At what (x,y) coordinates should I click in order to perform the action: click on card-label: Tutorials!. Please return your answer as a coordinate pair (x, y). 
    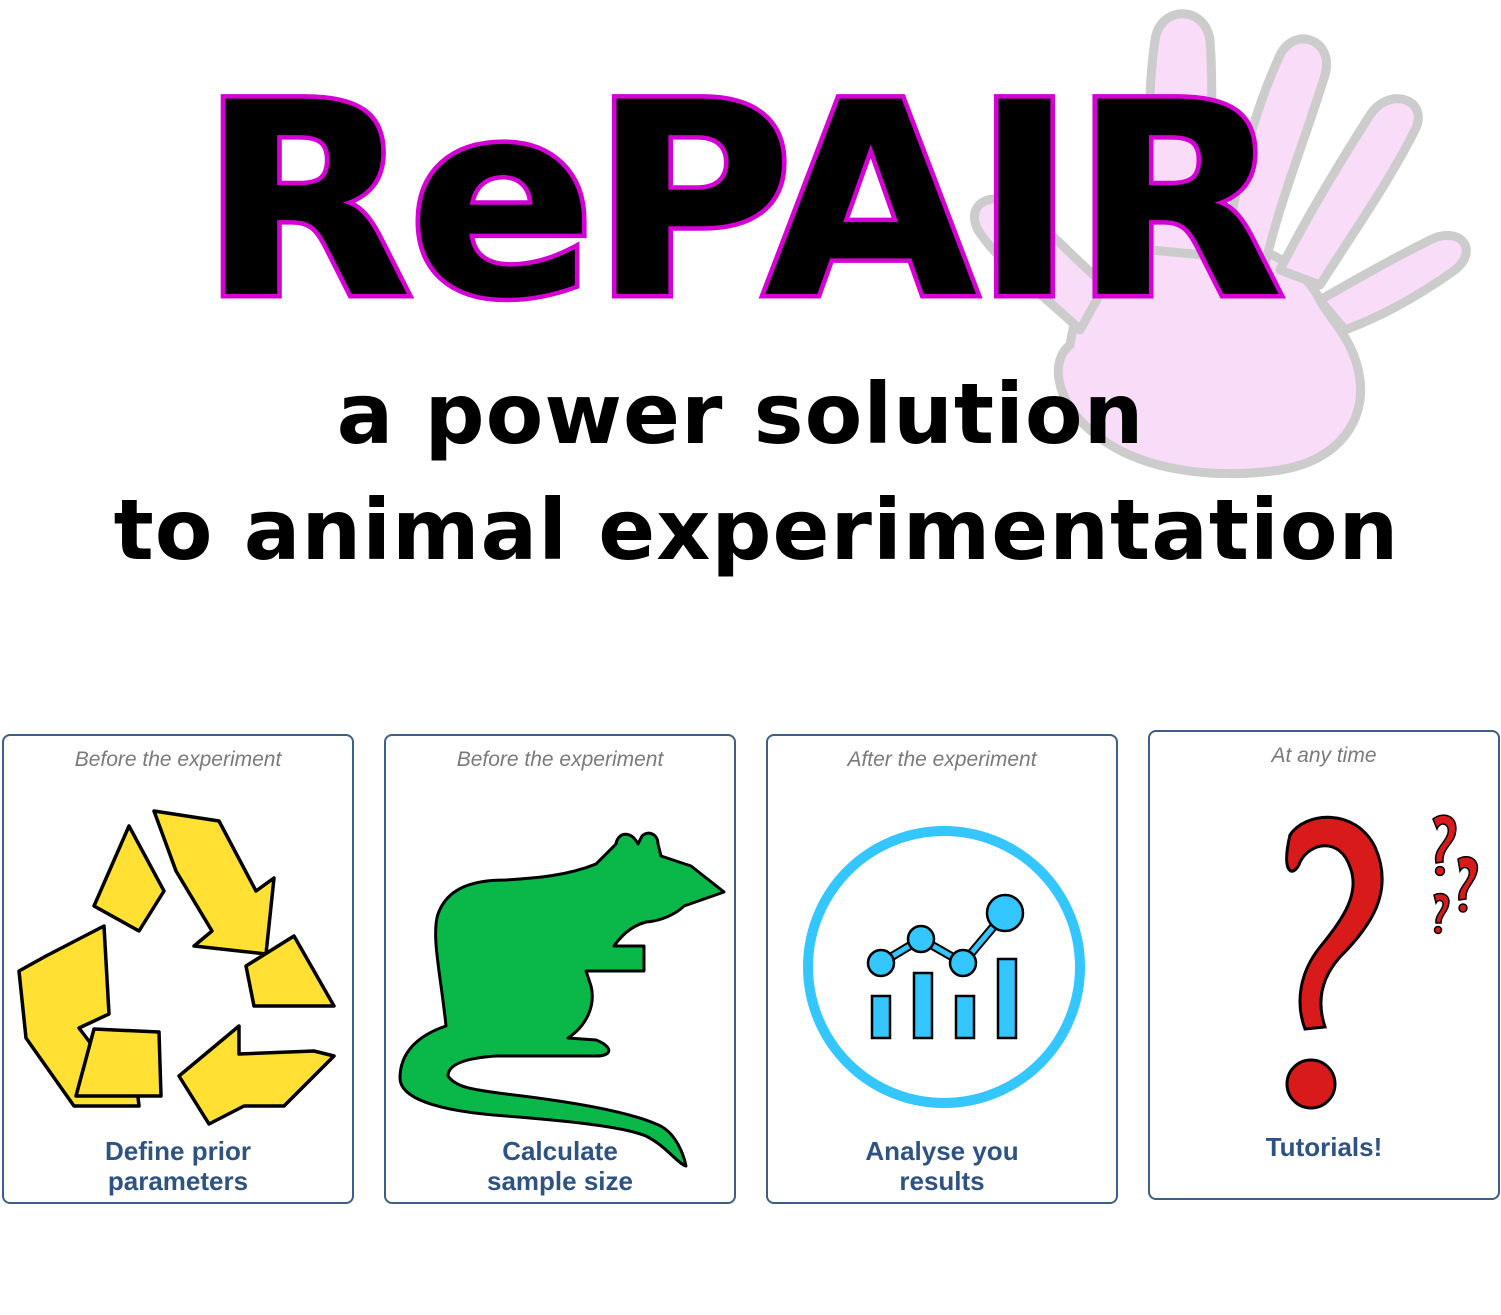
    Looking at the image, I should click on (1324, 1147).